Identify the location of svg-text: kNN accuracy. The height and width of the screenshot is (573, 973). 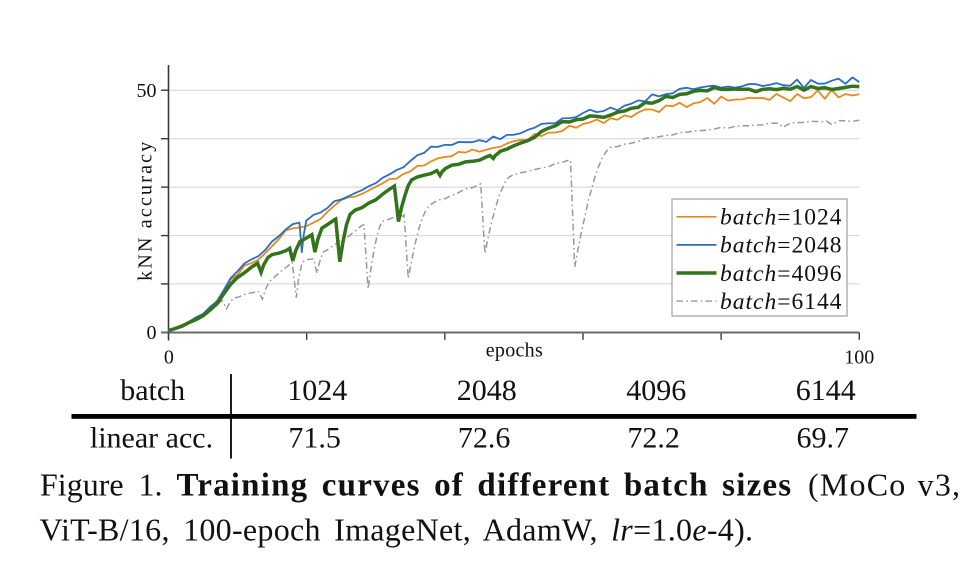
(146, 210).